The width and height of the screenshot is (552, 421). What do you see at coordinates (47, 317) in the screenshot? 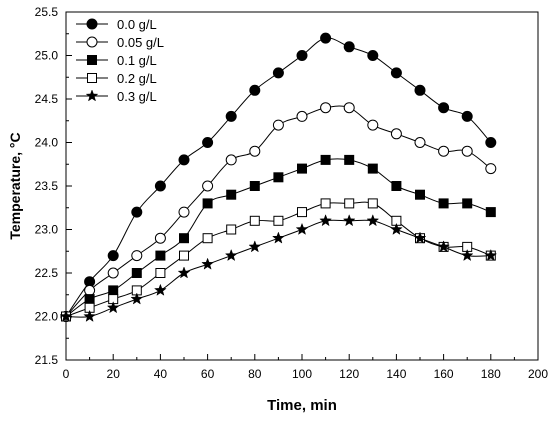
I see `y-tick-label: 22.0` at bounding box center [47, 317].